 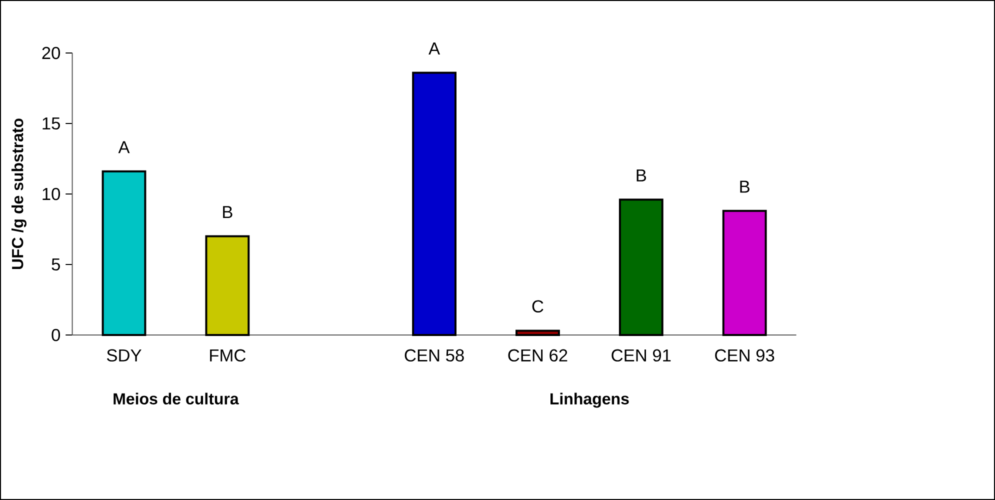 What do you see at coordinates (51, 194) in the screenshot?
I see `y-tick-label: 10` at bounding box center [51, 194].